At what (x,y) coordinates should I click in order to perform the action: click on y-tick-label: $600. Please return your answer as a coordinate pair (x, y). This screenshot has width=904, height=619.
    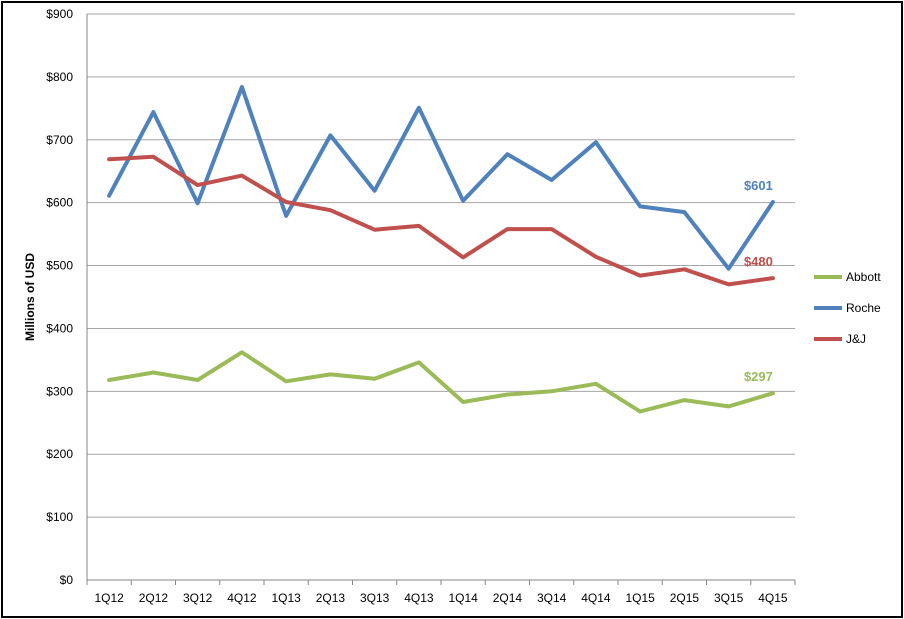
    Looking at the image, I should click on (59, 203).